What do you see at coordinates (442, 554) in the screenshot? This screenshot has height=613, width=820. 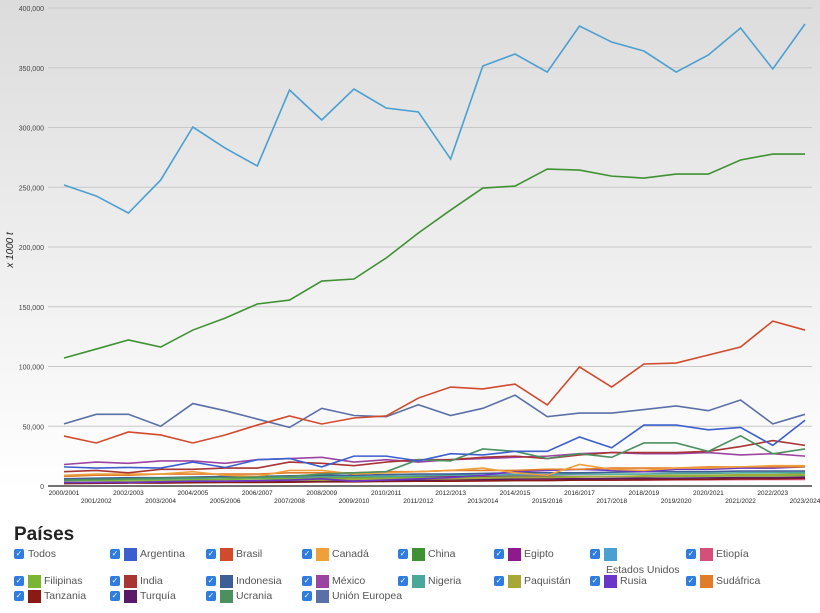 I see `legend-label: China` at bounding box center [442, 554].